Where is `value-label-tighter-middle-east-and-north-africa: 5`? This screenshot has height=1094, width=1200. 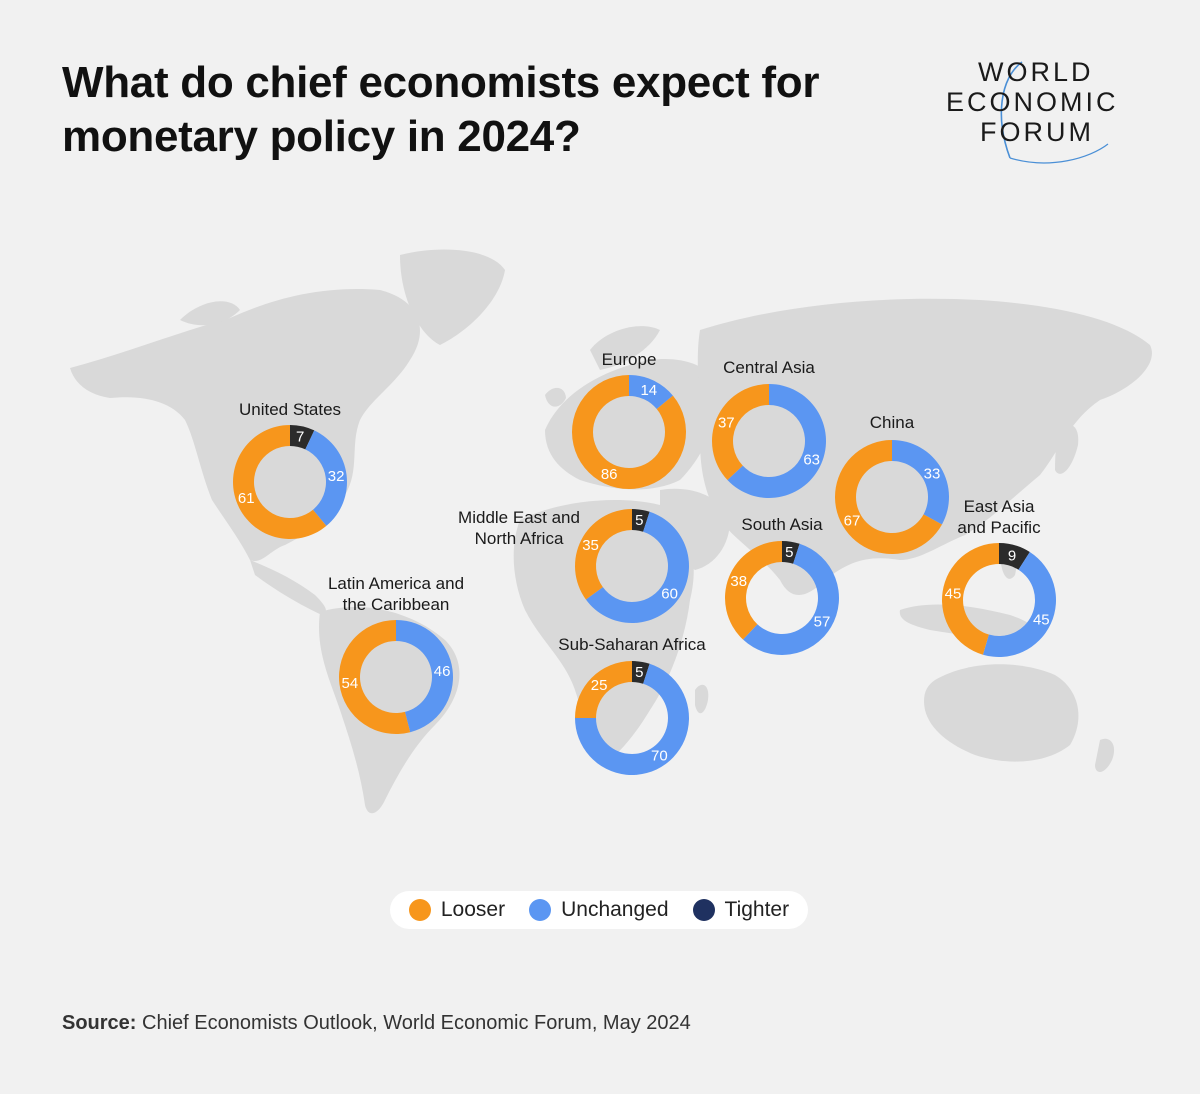
value-label-tighter-middle-east-and-north-africa: 5 is located at coordinates (639, 520).